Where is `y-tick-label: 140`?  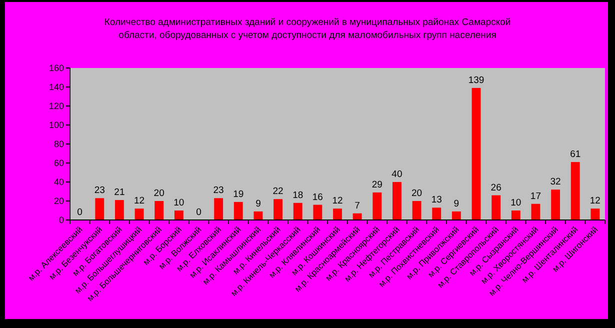 y-tick-label: 140 is located at coordinates (56, 87).